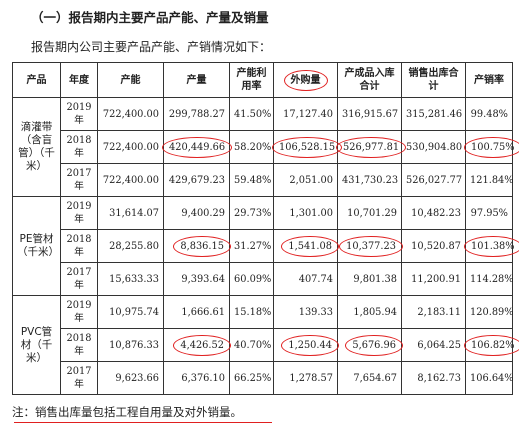  I want to click on capacity-cell: 9,623.66, so click(130, 378).